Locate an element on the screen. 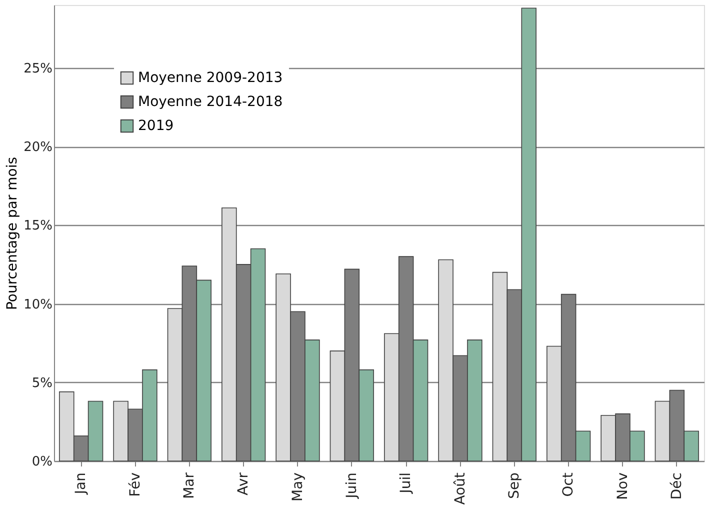 The image size is (709, 510). x-tick-label: Déc is located at coordinates (676, 486).